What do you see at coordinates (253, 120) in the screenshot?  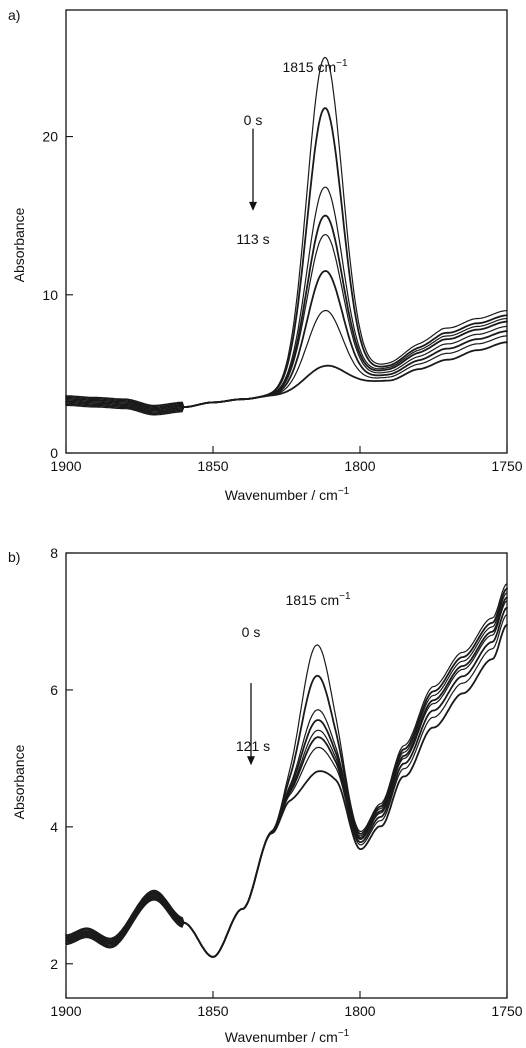 I see `panel-a-arrow-start-label: 0 s` at bounding box center [253, 120].